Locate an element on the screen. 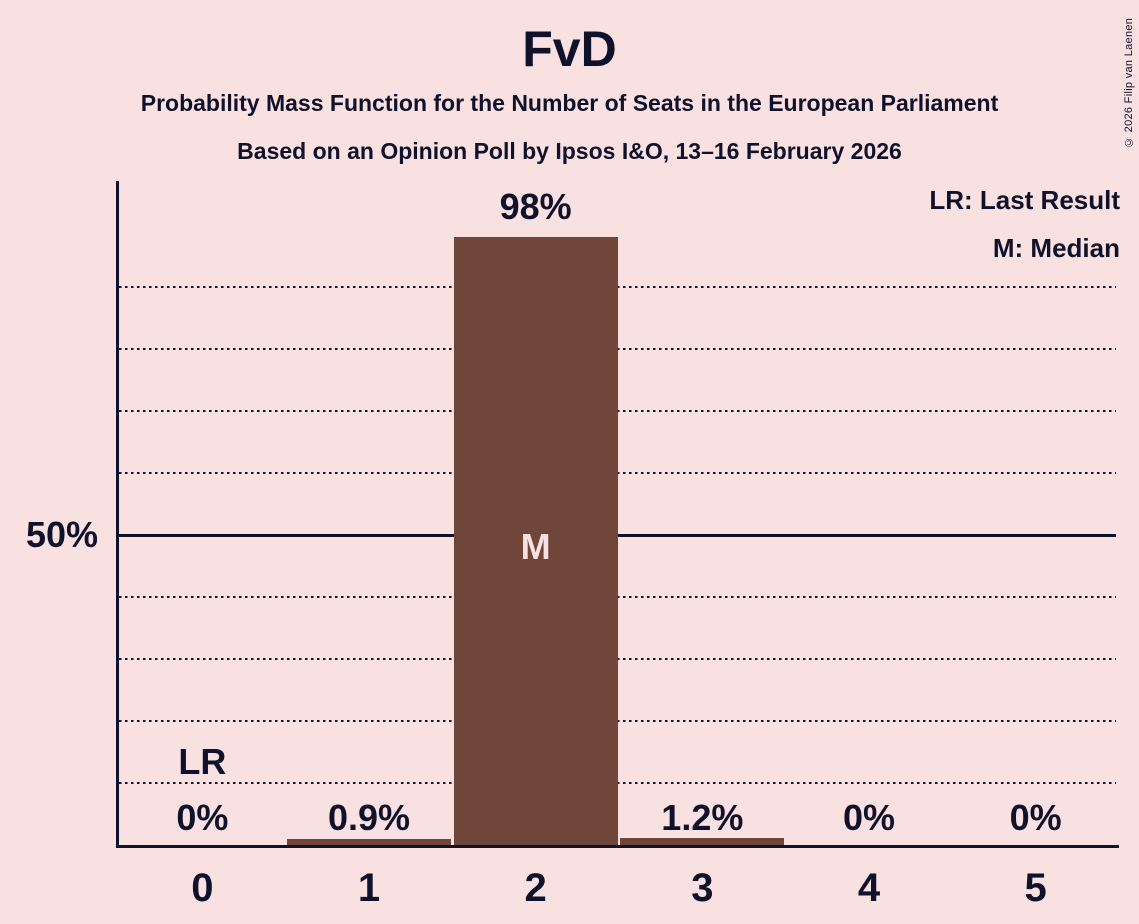 The image size is (1139, 924). value-label-3: 1.2% is located at coordinates (702, 817).